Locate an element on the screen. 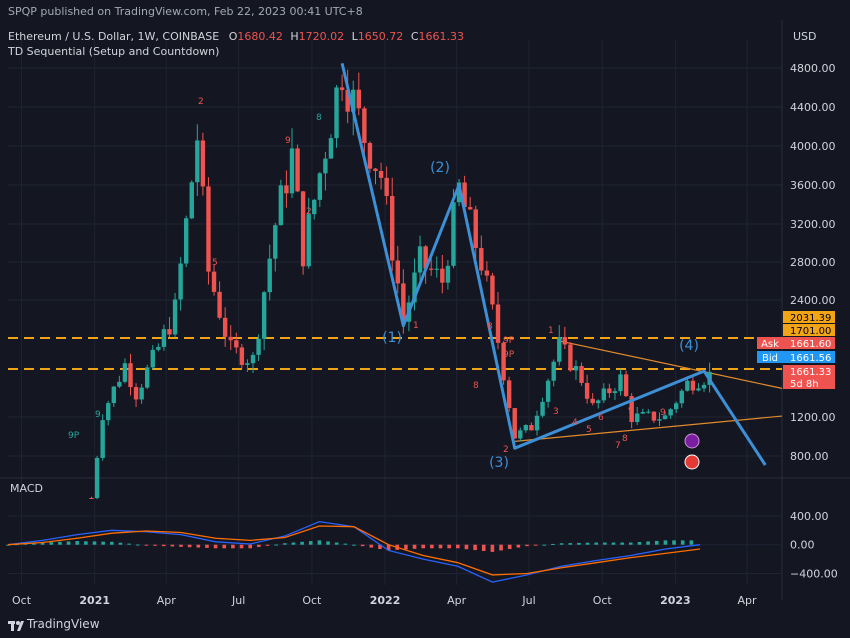 This screenshot has width=850, height=638. wave-label: (1) is located at coordinates (392, 338).